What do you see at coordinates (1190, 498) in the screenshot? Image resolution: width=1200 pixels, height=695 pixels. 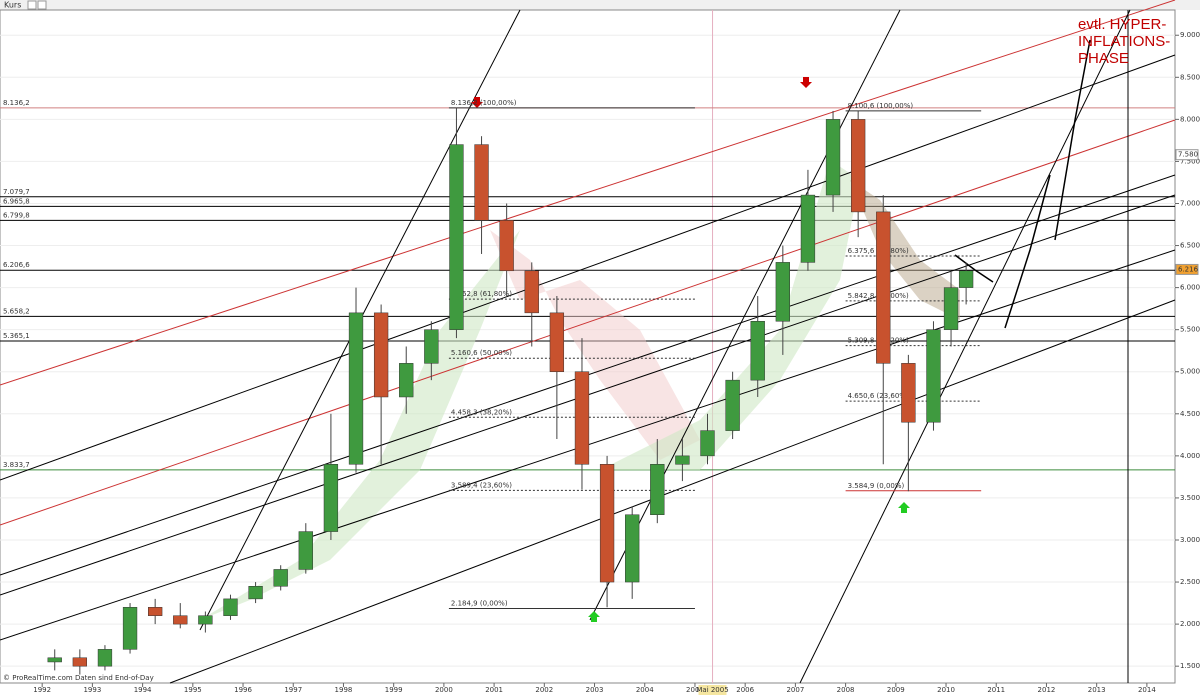 I see `y-tick-label: 3.500` at bounding box center [1190, 498].